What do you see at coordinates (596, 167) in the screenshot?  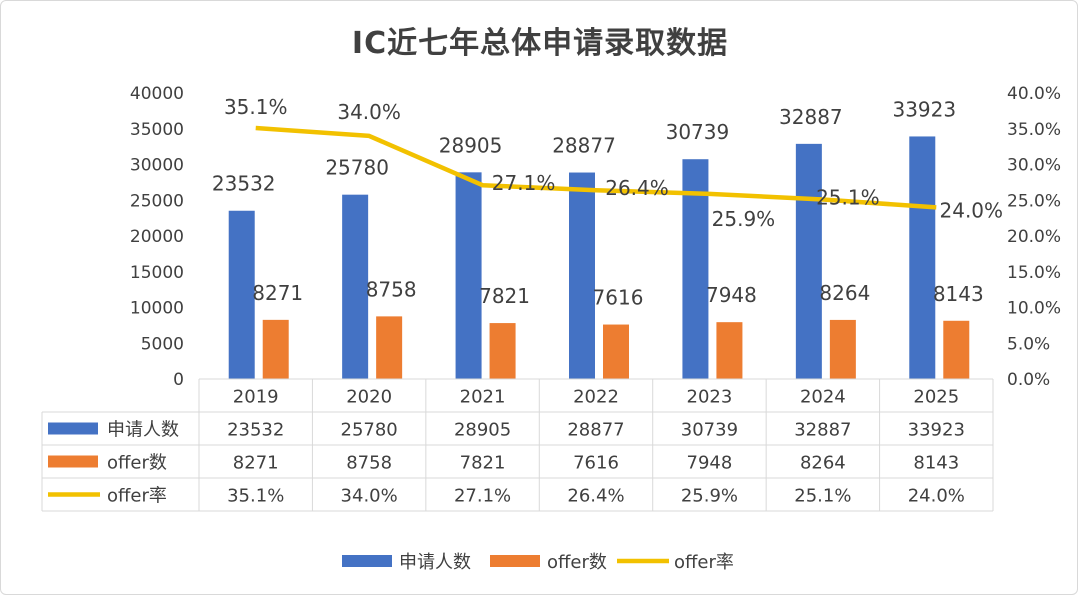 I see `offer-rate-line` at bounding box center [596, 167].